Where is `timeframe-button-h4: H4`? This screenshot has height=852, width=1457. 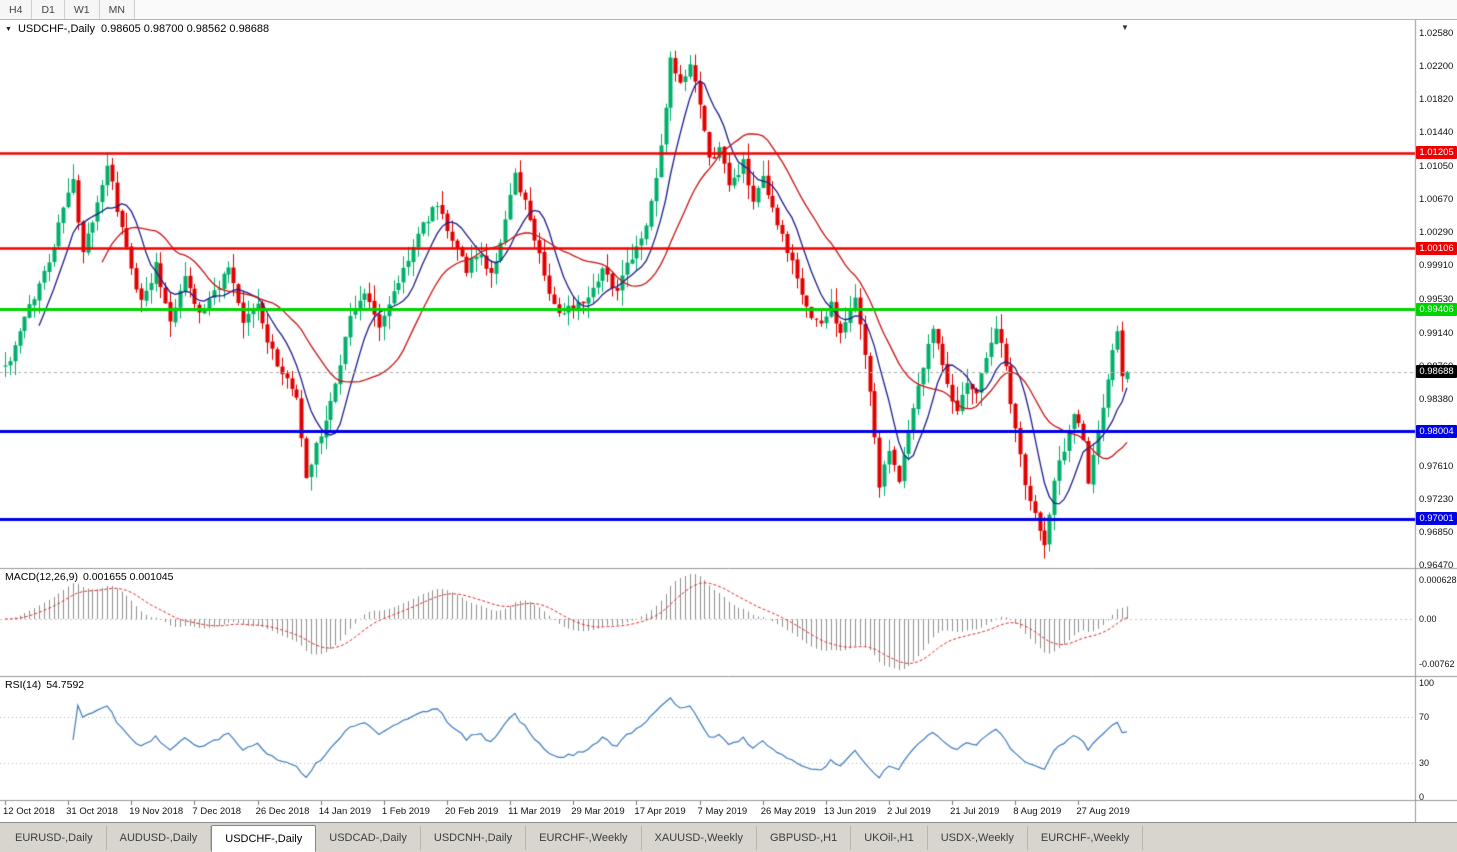 timeframe-button-h4: H4 is located at coordinates (16, 9).